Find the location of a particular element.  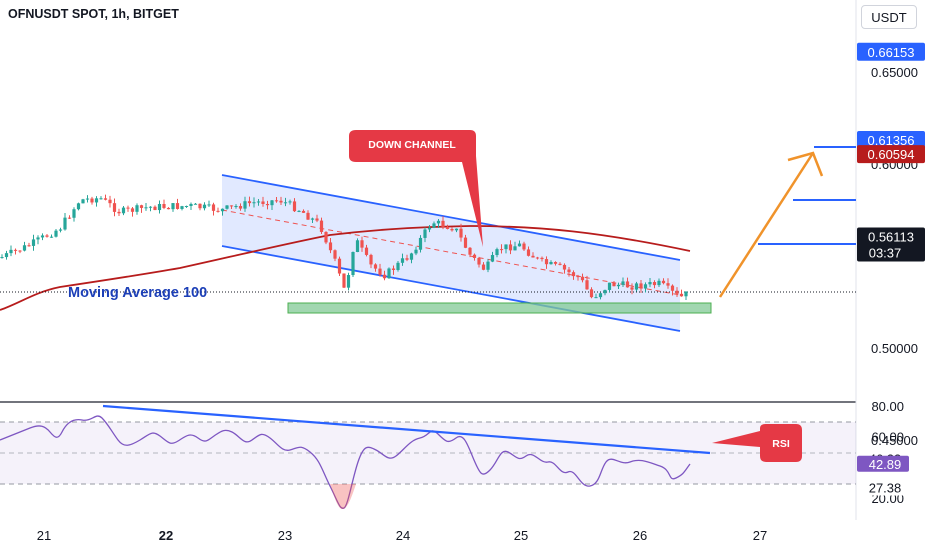

channel-callout is located at coordinates (416, 188).